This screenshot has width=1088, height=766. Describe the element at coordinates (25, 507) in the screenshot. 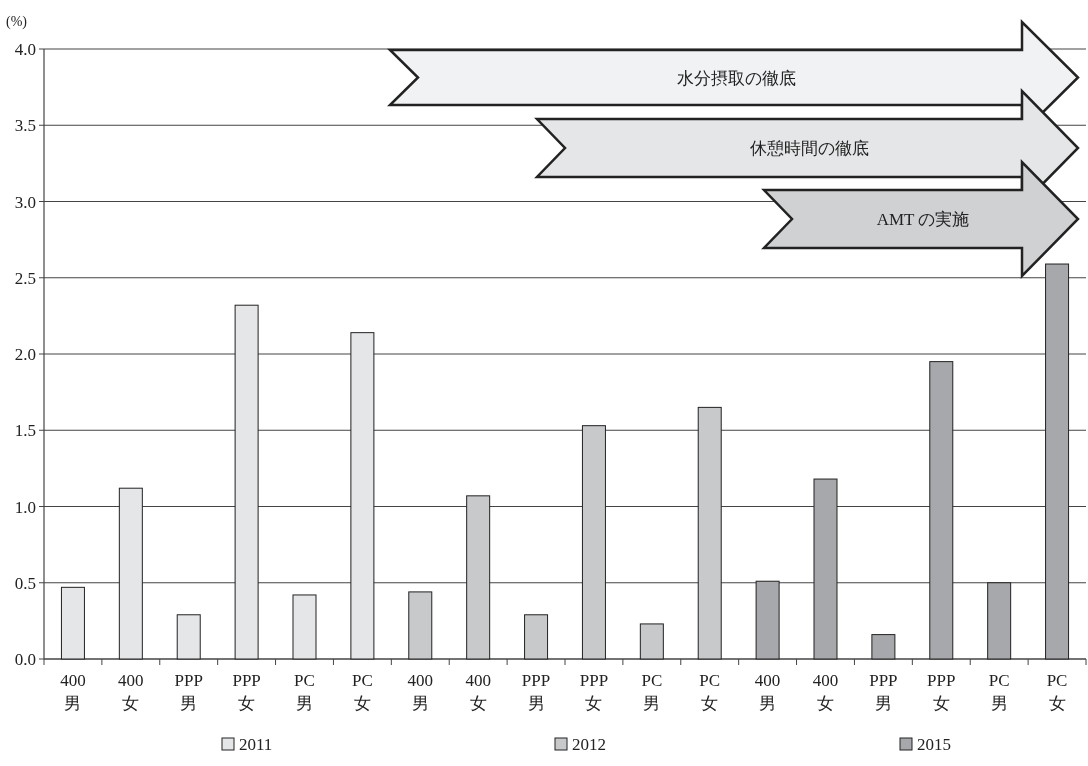

I see `y-tick-label: 1.0` at that location.